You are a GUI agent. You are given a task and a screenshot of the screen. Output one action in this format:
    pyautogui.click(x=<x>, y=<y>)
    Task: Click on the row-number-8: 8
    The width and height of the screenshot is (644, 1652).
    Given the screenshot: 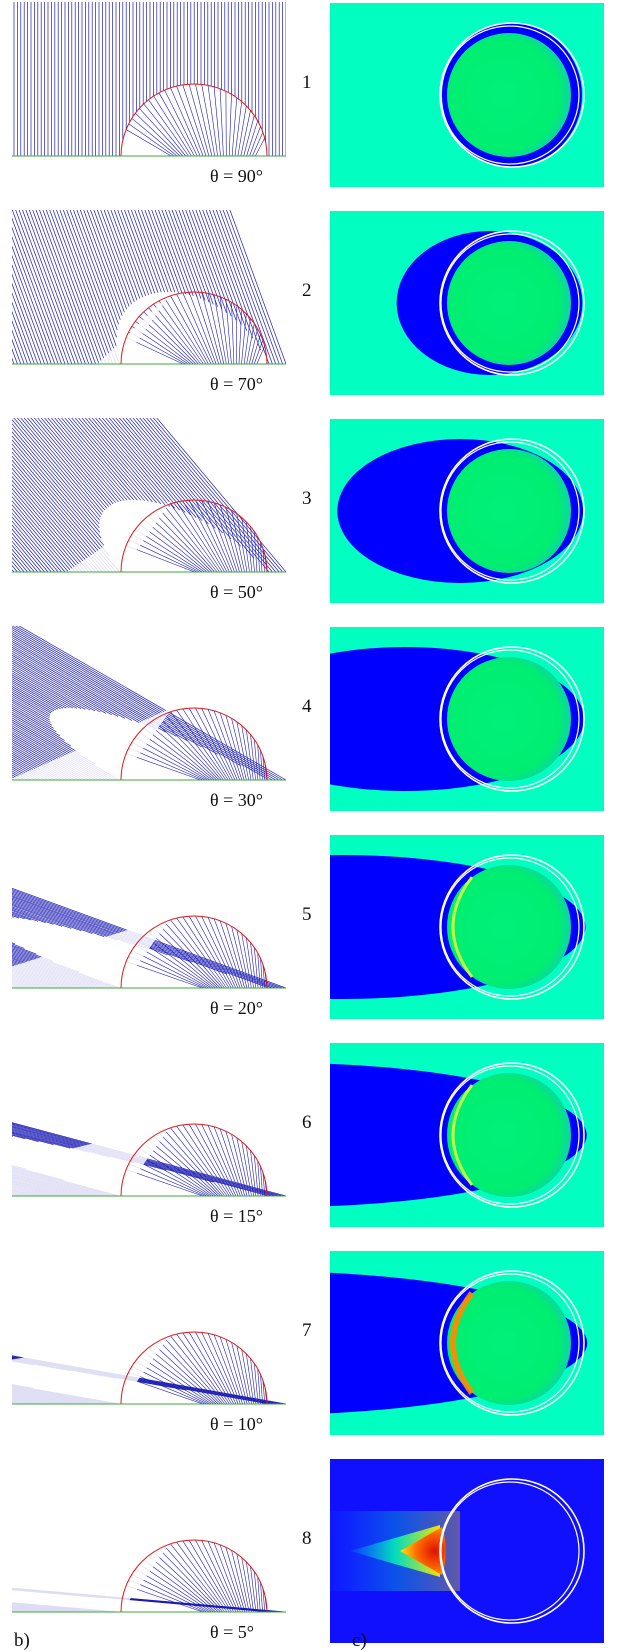 What is the action you would take?
    pyautogui.click(x=307, y=1538)
    